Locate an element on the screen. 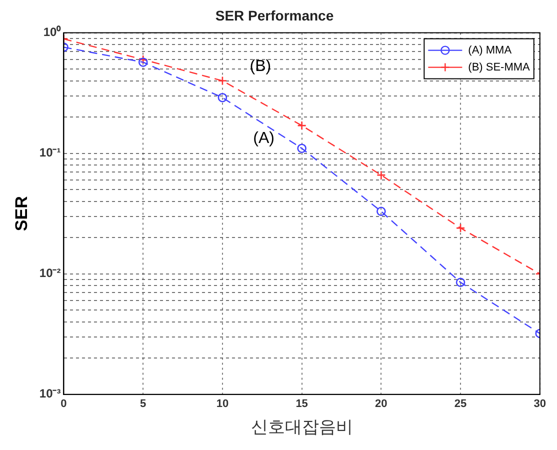 The width and height of the screenshot is (557, 450). y-tick-label: 10⁻¹ is located at coordinates (50, 153).